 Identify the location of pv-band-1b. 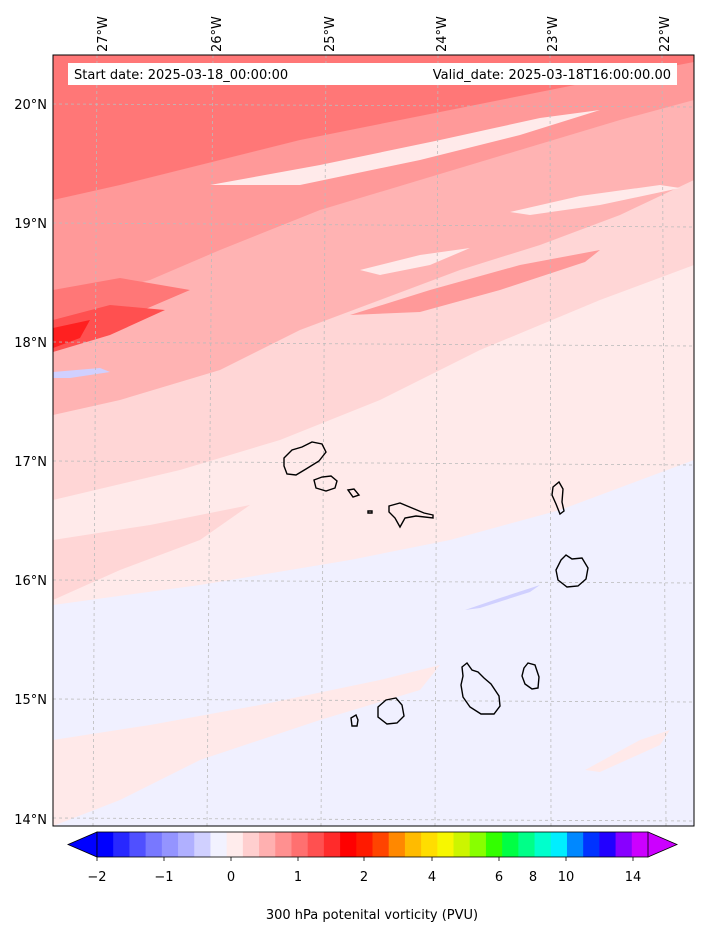
(151, 552).